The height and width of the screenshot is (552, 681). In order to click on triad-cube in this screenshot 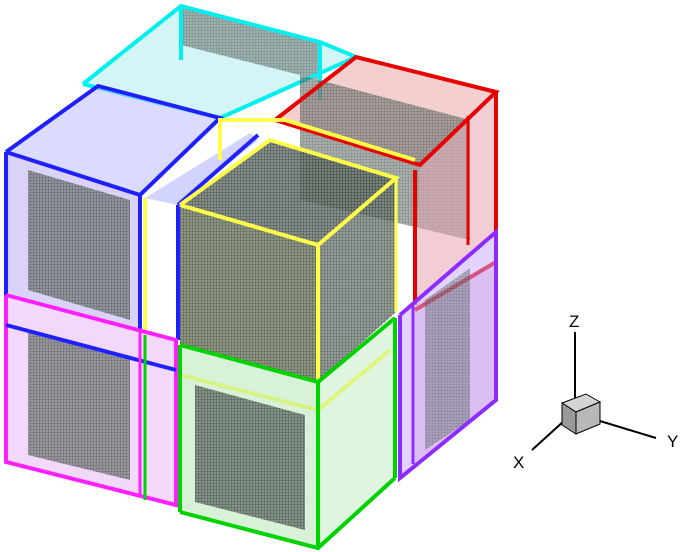, I will do `click(581, 414)`.